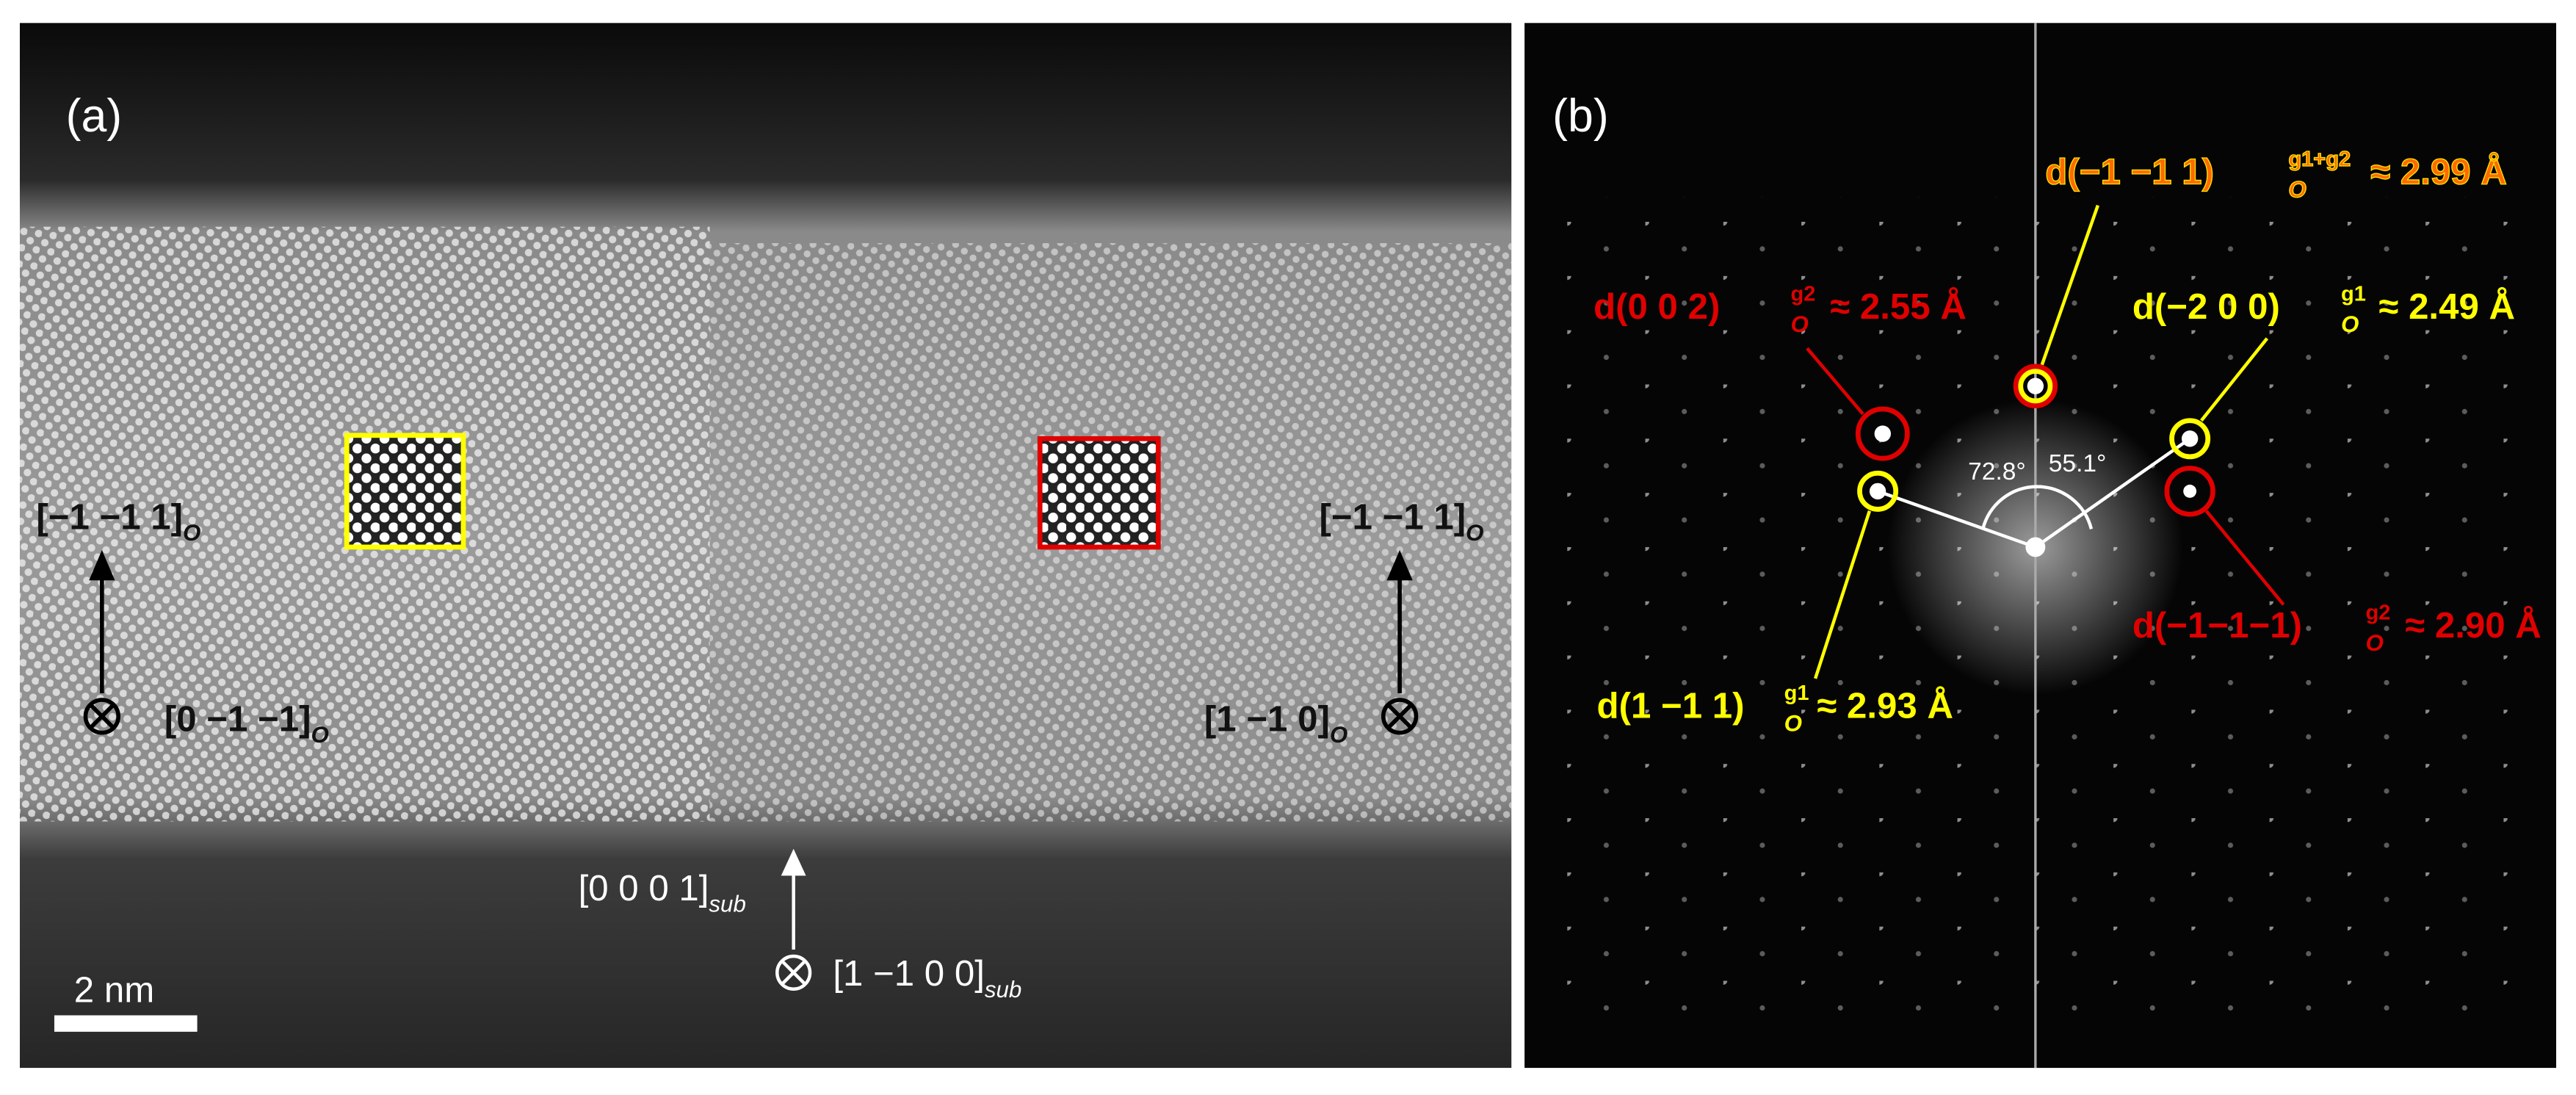 The width and height of the screenshot is (2576, 1095). Describe the element at coordinates (2078, 464) in the screenshot. I see `angle-label: 55.1°` at that location.